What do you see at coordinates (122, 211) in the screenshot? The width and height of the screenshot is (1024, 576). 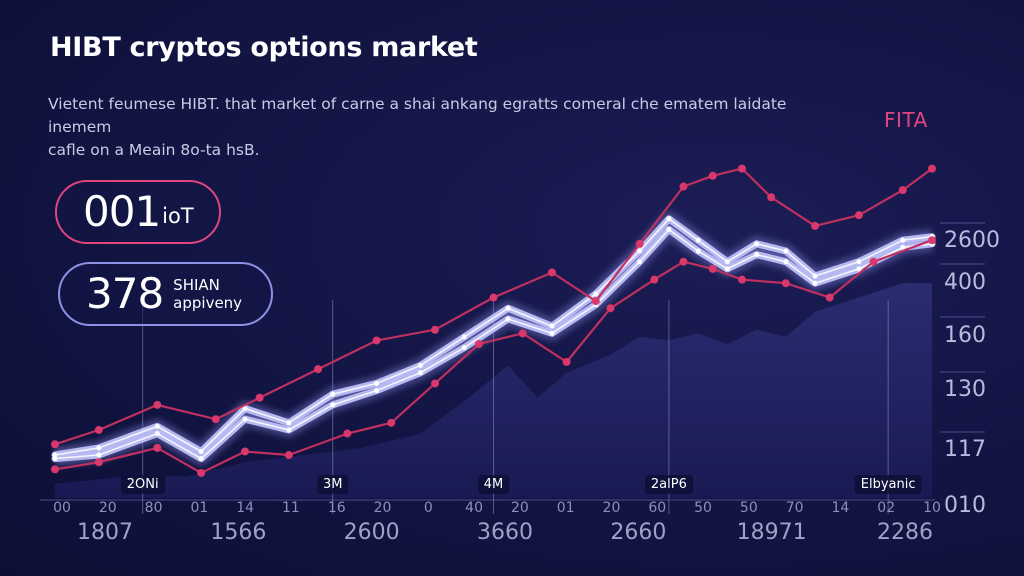 I see `stat-value-1: 001` at bounding box center [122, 211].